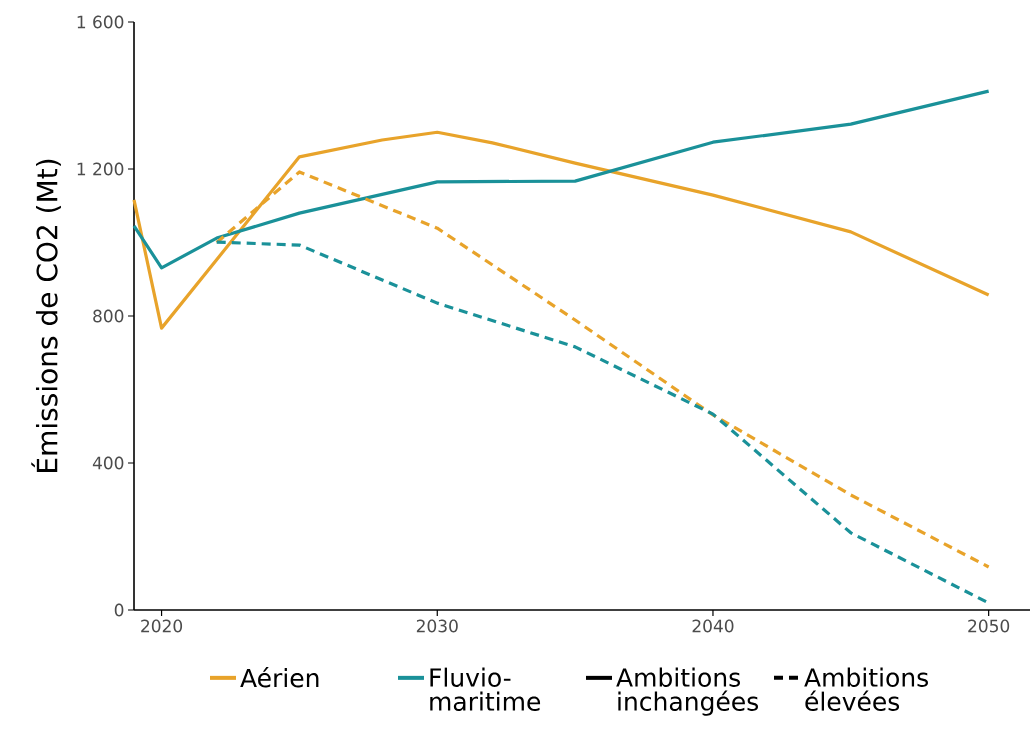 This screenshot has height=742, width=1035. I want to click on y-tick-label: 0, so click(119, 610).